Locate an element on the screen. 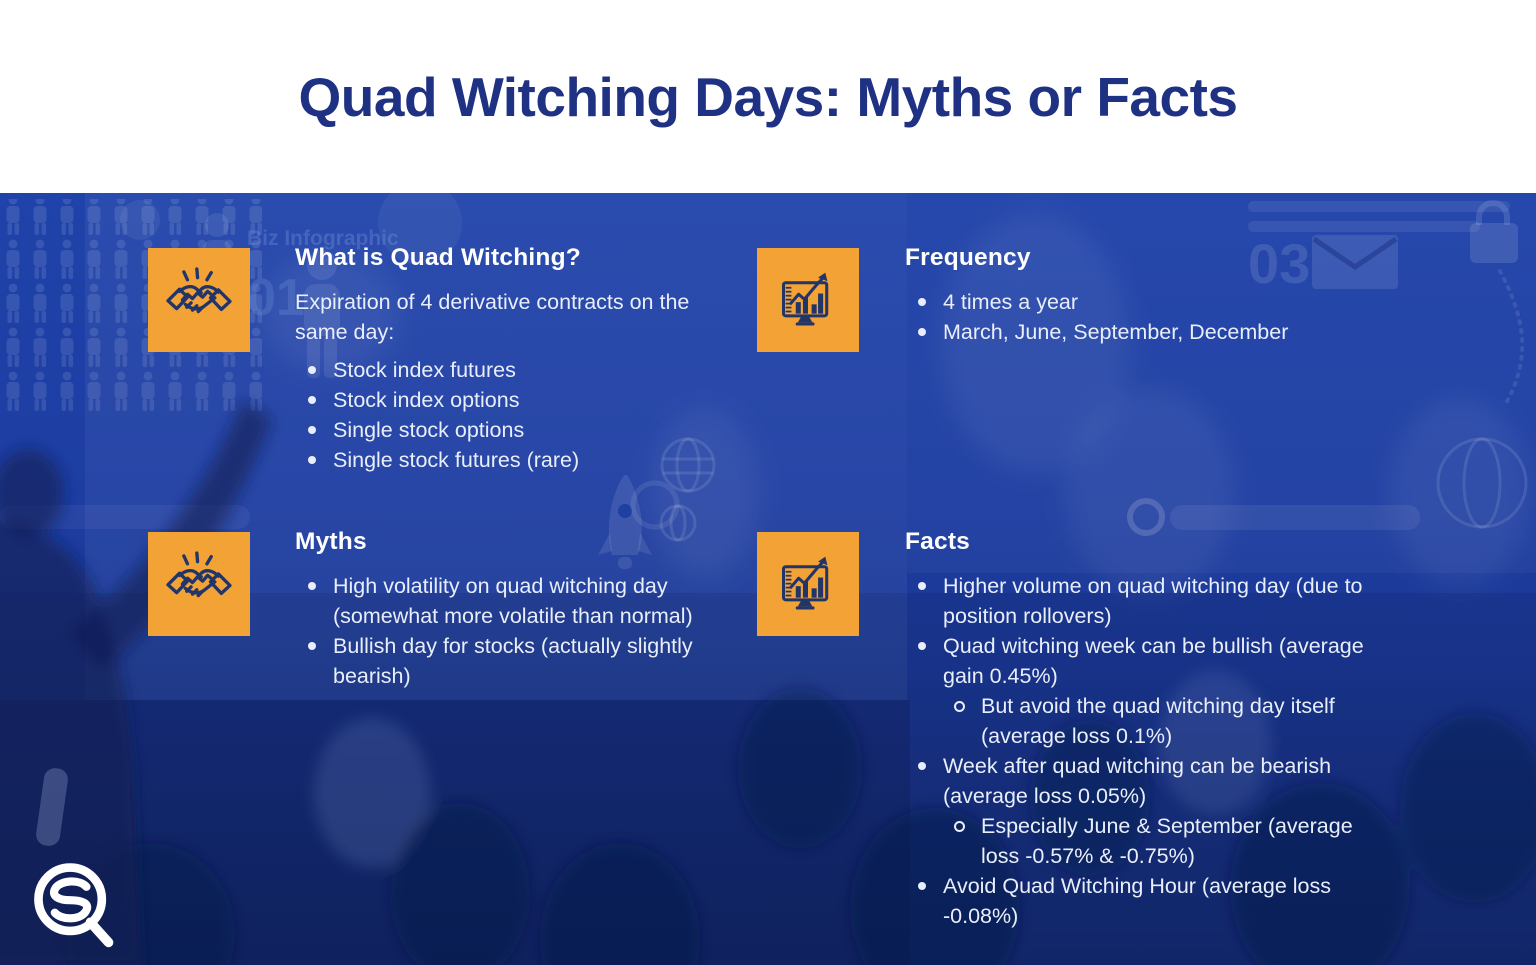 The height and width of the screenshot is (965, 1536). bullet-item: Single stock futures (rare) is located at coordinates (510, 460).